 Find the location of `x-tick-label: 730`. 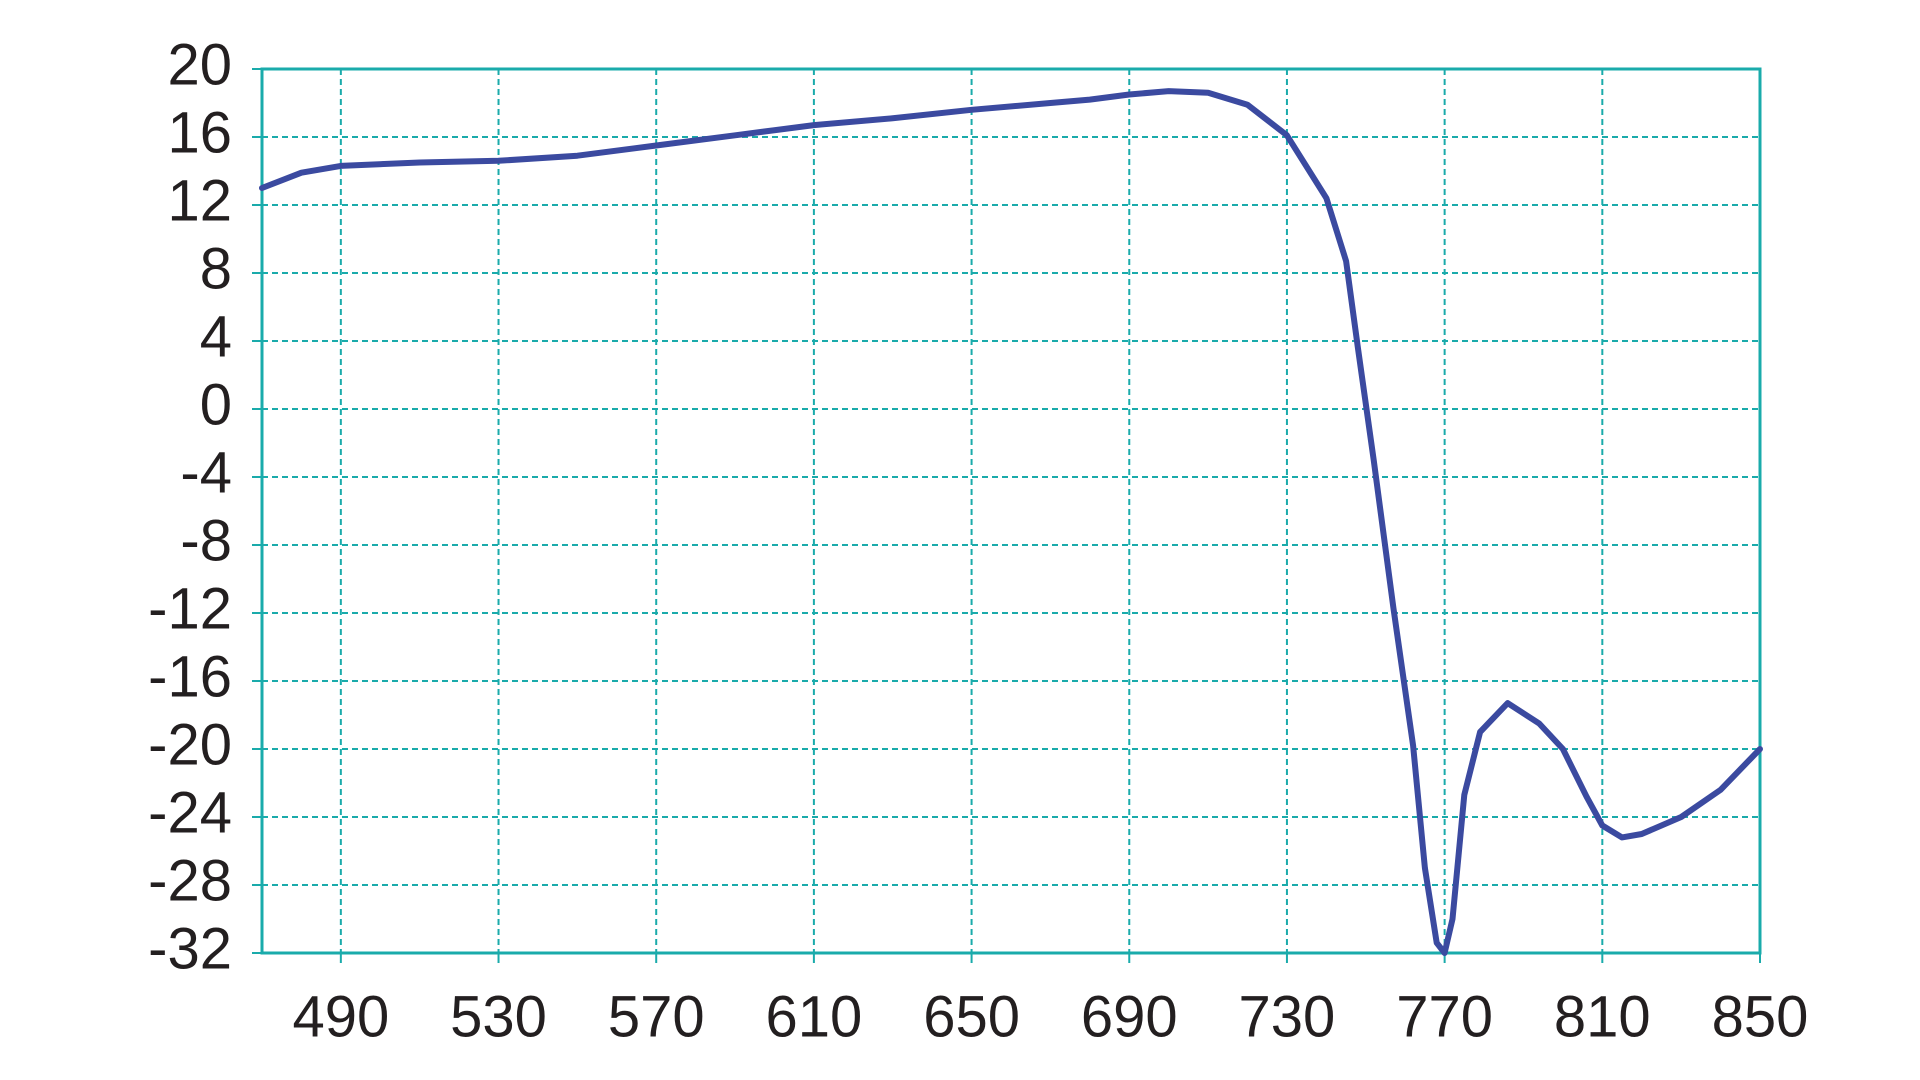

x-tick-label: 730 is located at coordinates (1287, 1016).